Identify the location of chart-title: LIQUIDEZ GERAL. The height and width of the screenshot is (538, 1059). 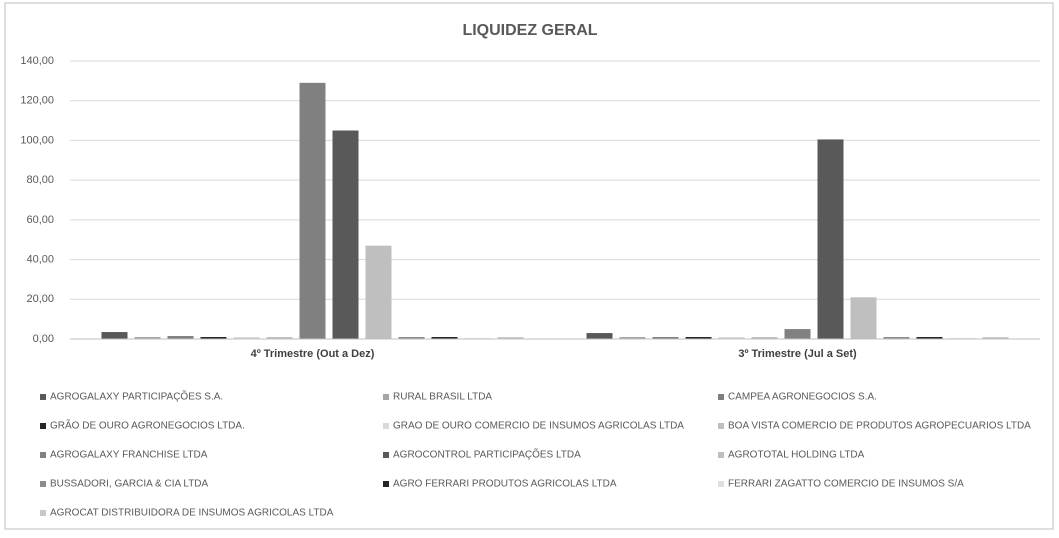
(529, 30).